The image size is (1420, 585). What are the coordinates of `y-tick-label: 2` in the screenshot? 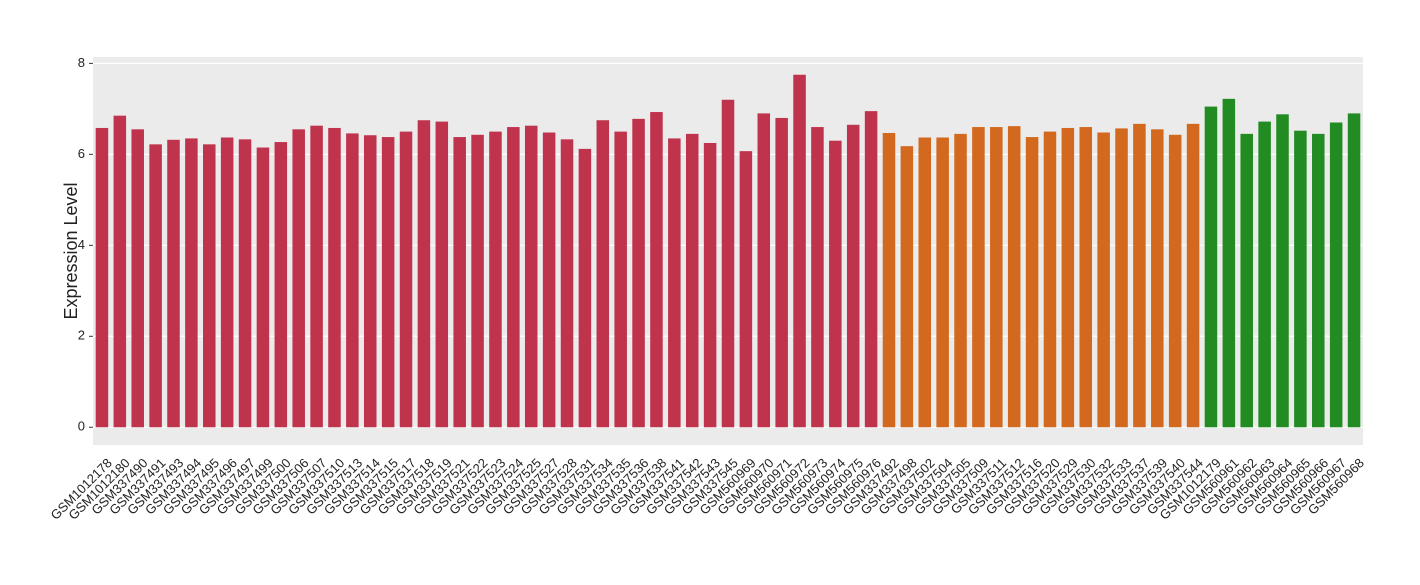 It's located at (81, 335).